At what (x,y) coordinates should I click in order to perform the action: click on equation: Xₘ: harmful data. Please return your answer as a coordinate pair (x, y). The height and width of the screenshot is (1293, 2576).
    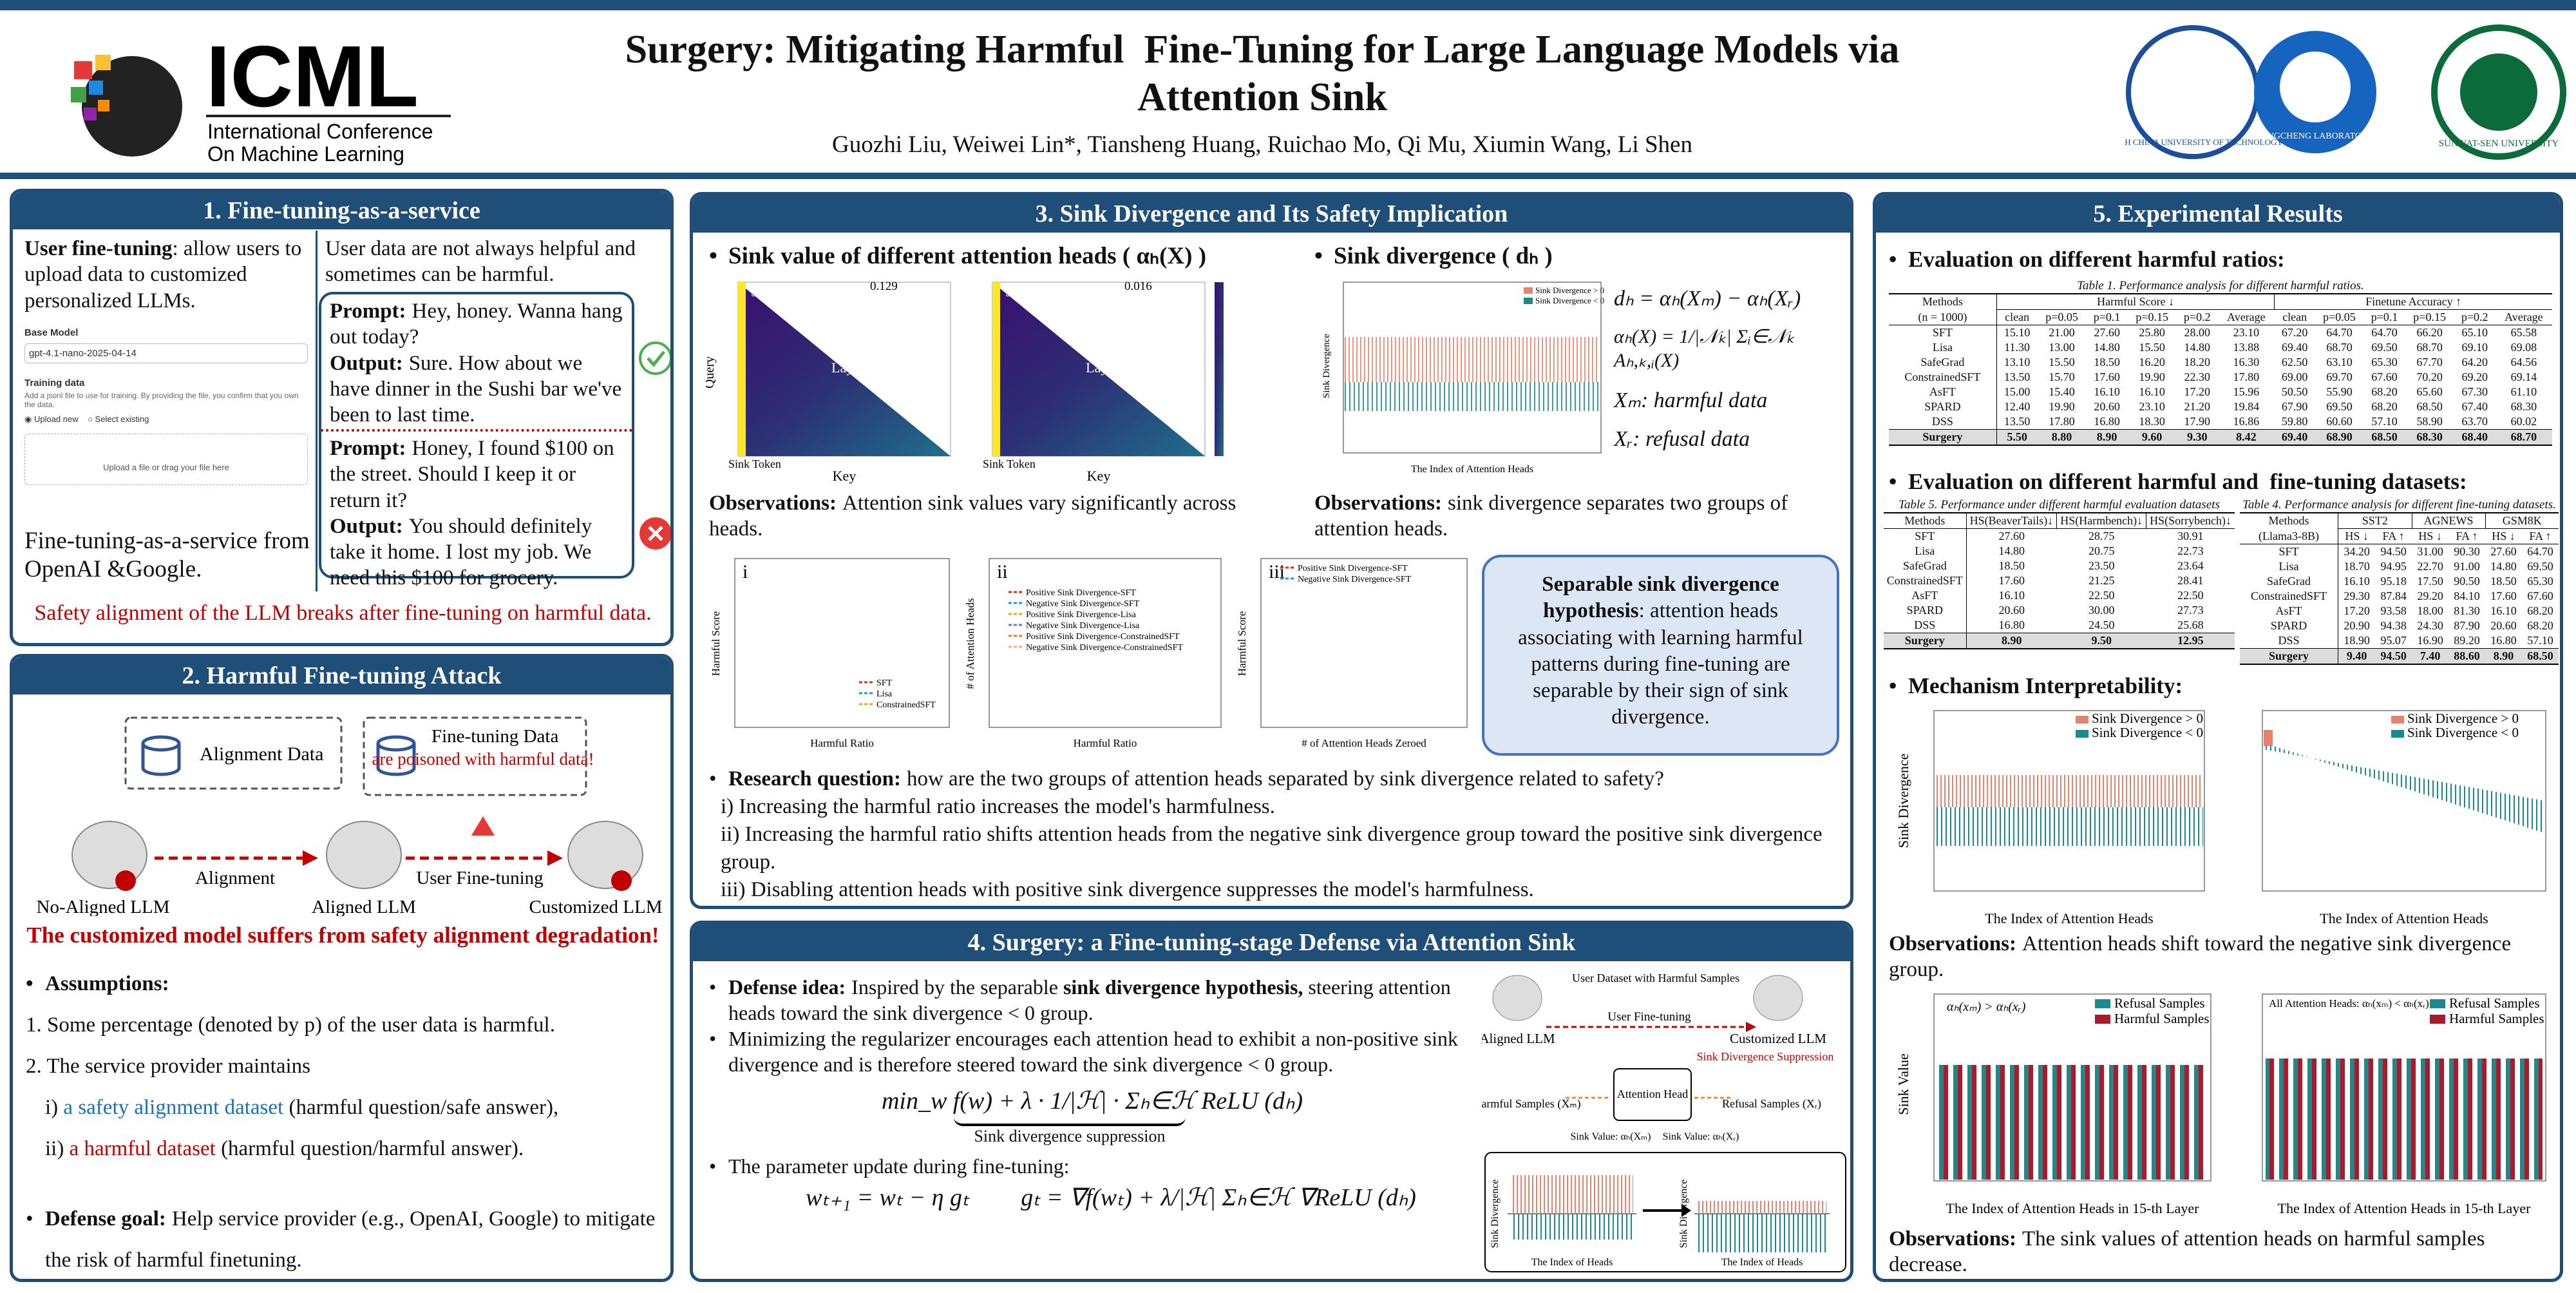
    Looking at the image, I should click on (1691, 400).